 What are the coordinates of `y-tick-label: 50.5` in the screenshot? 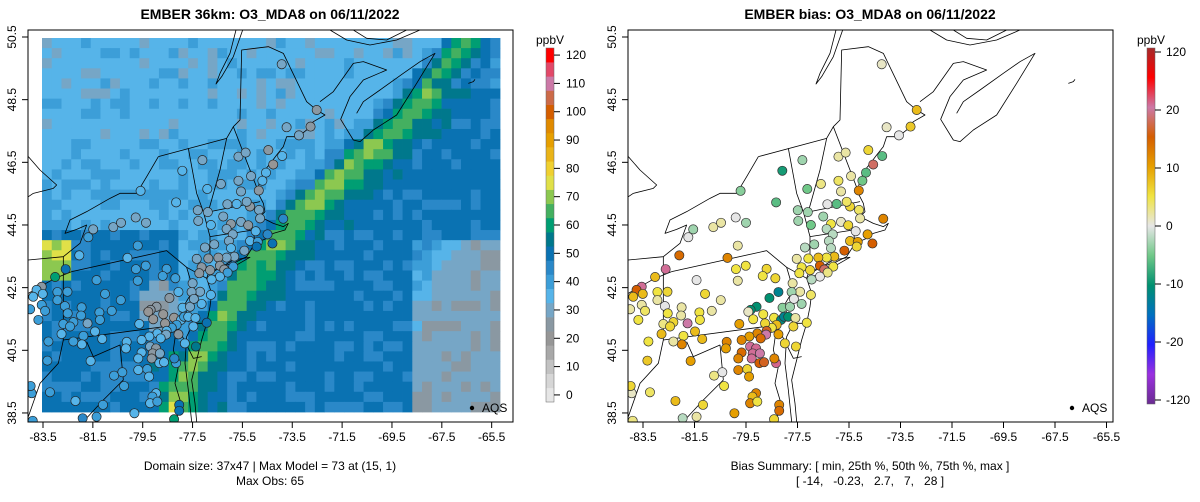 It's located at (12, 37).